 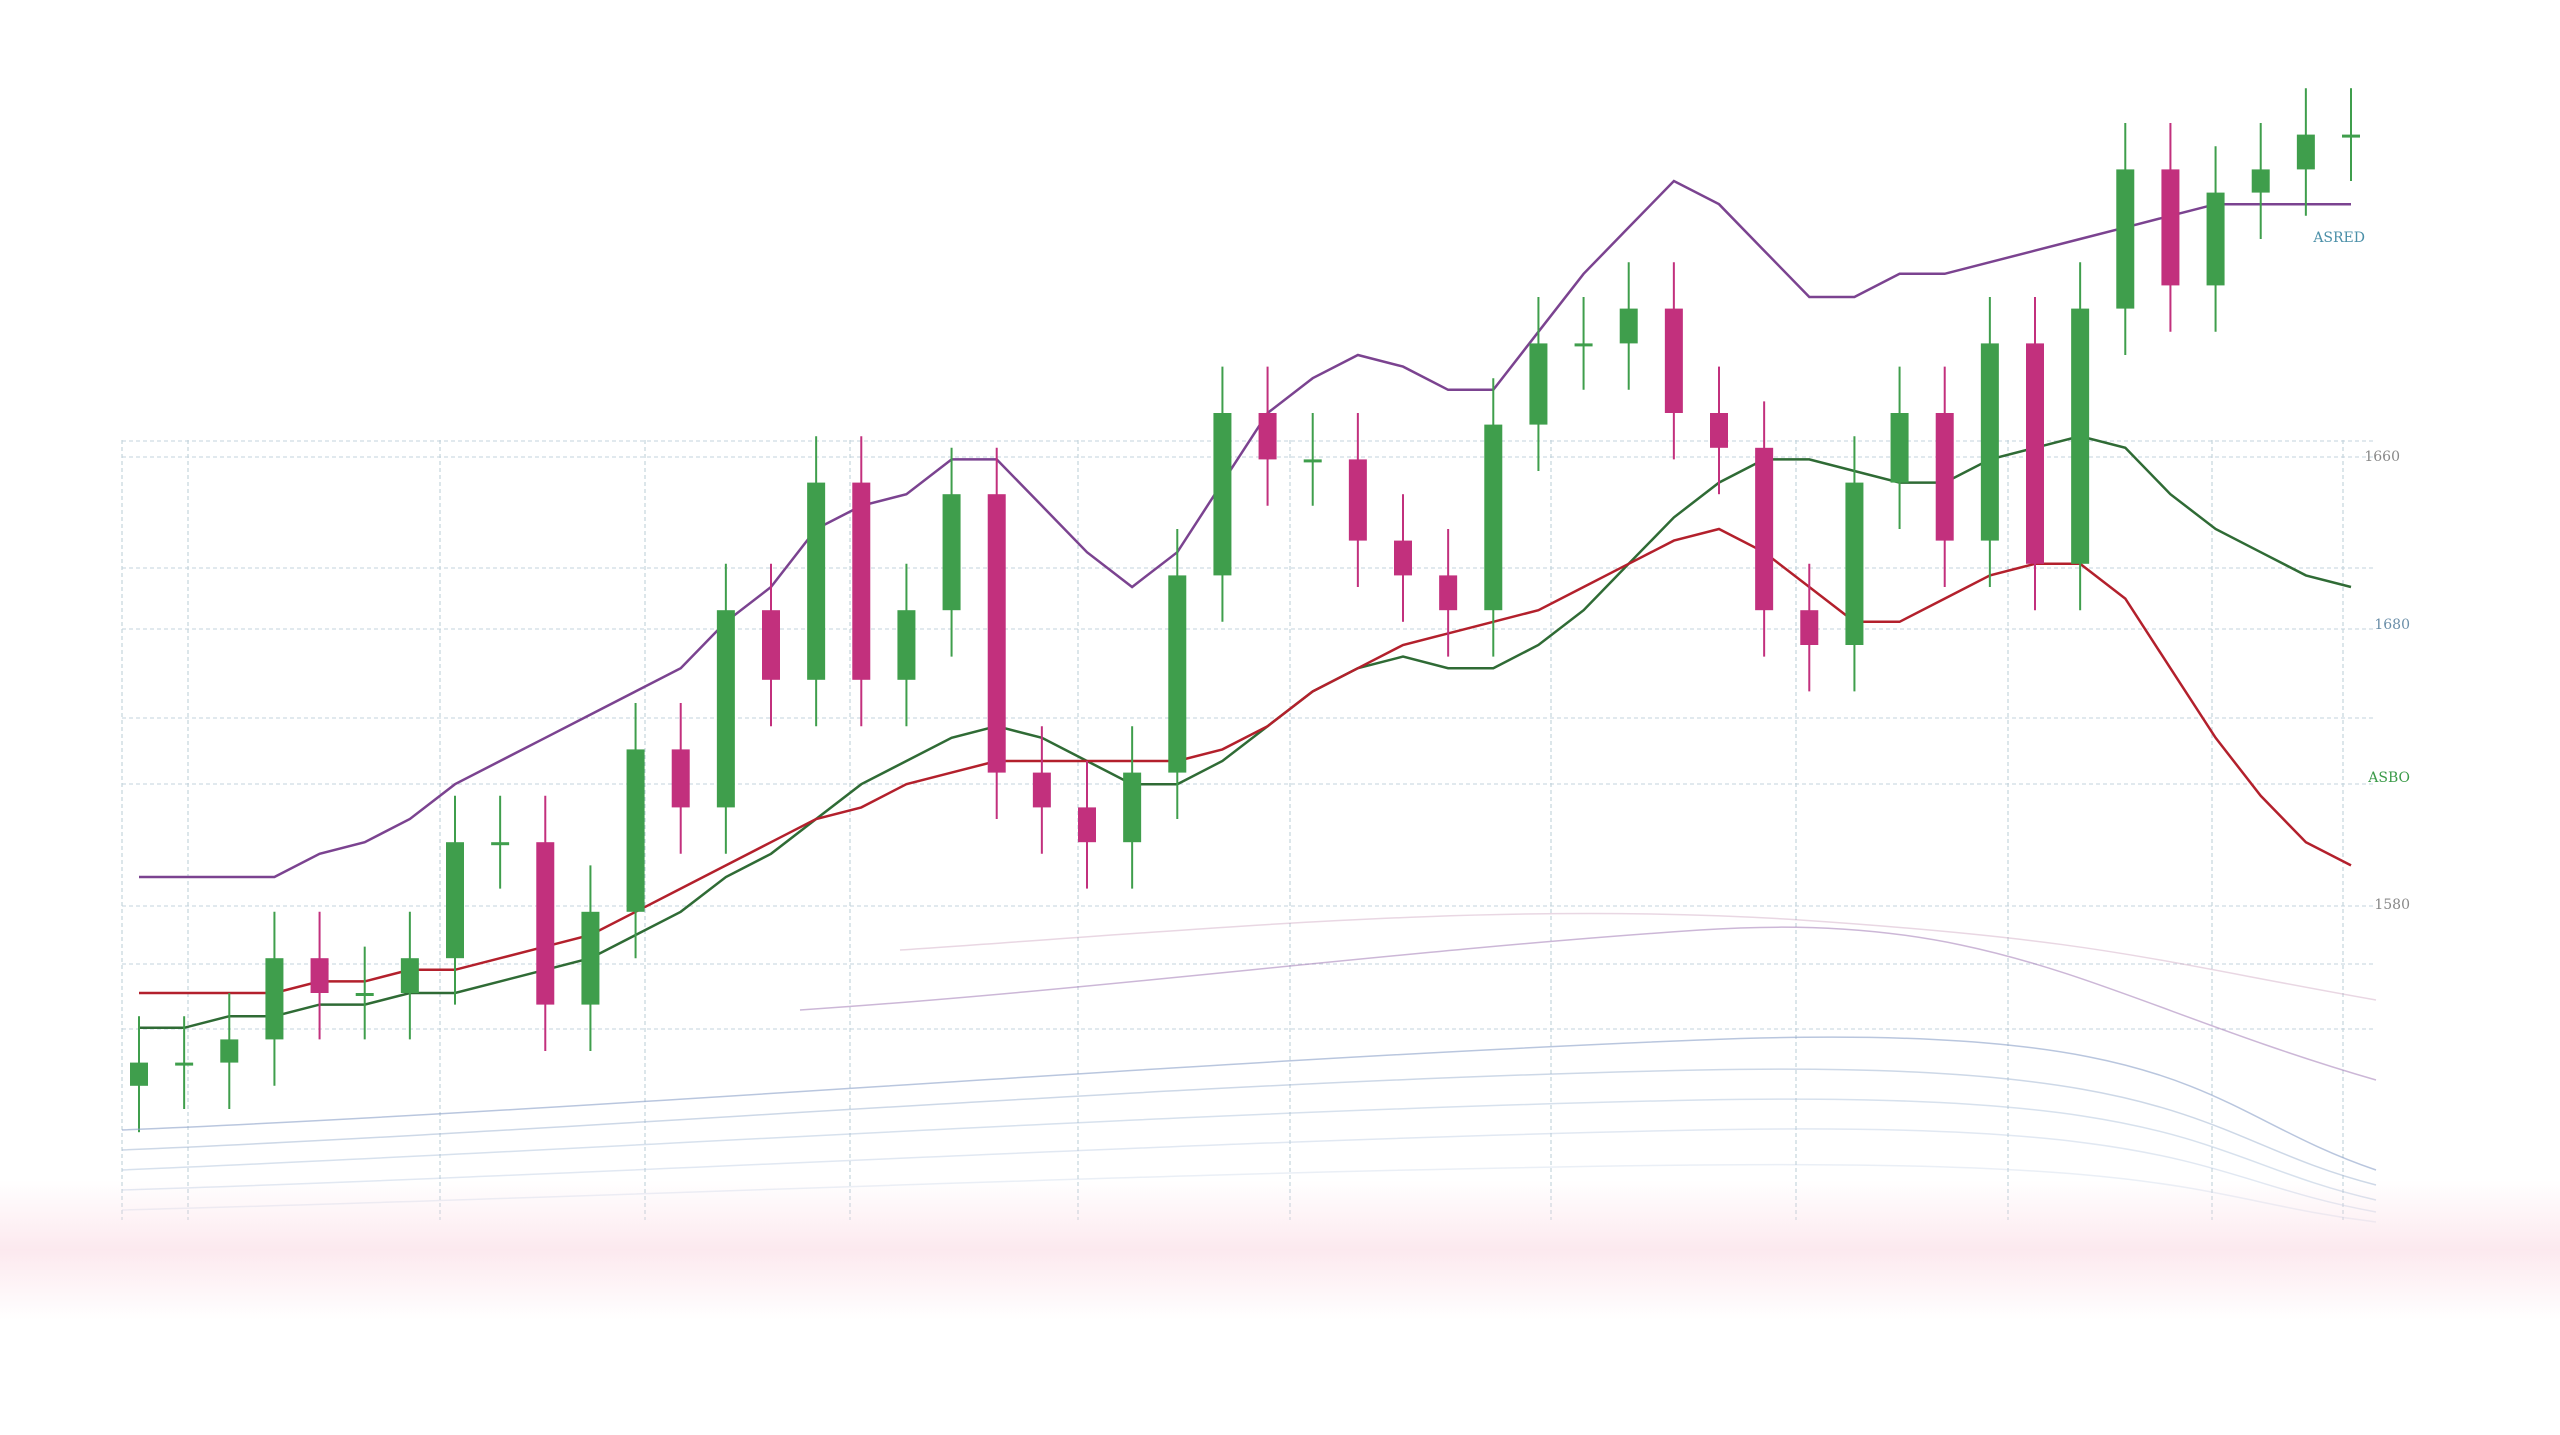 I want to click on right-label: 1660, so click(x=2382, y=457).